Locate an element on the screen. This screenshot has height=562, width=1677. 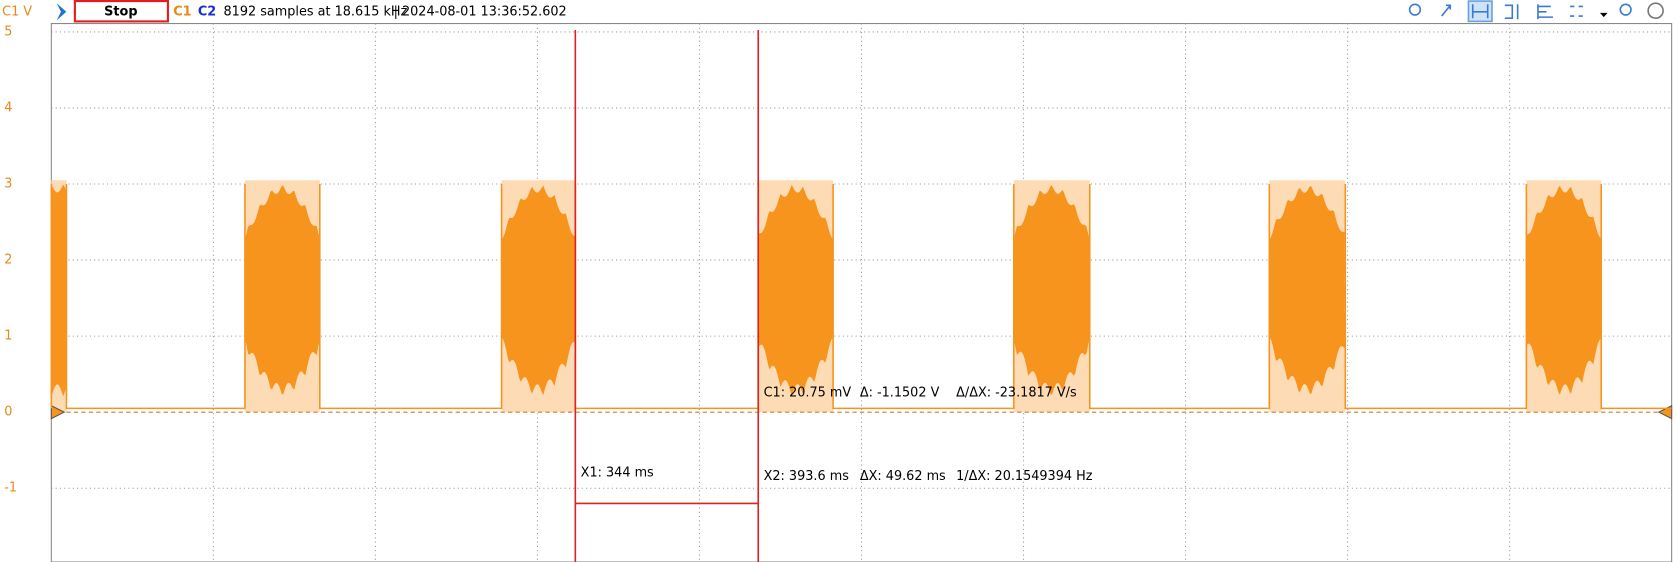
y-tick-label: 1 is located at coordinates (8, 336).